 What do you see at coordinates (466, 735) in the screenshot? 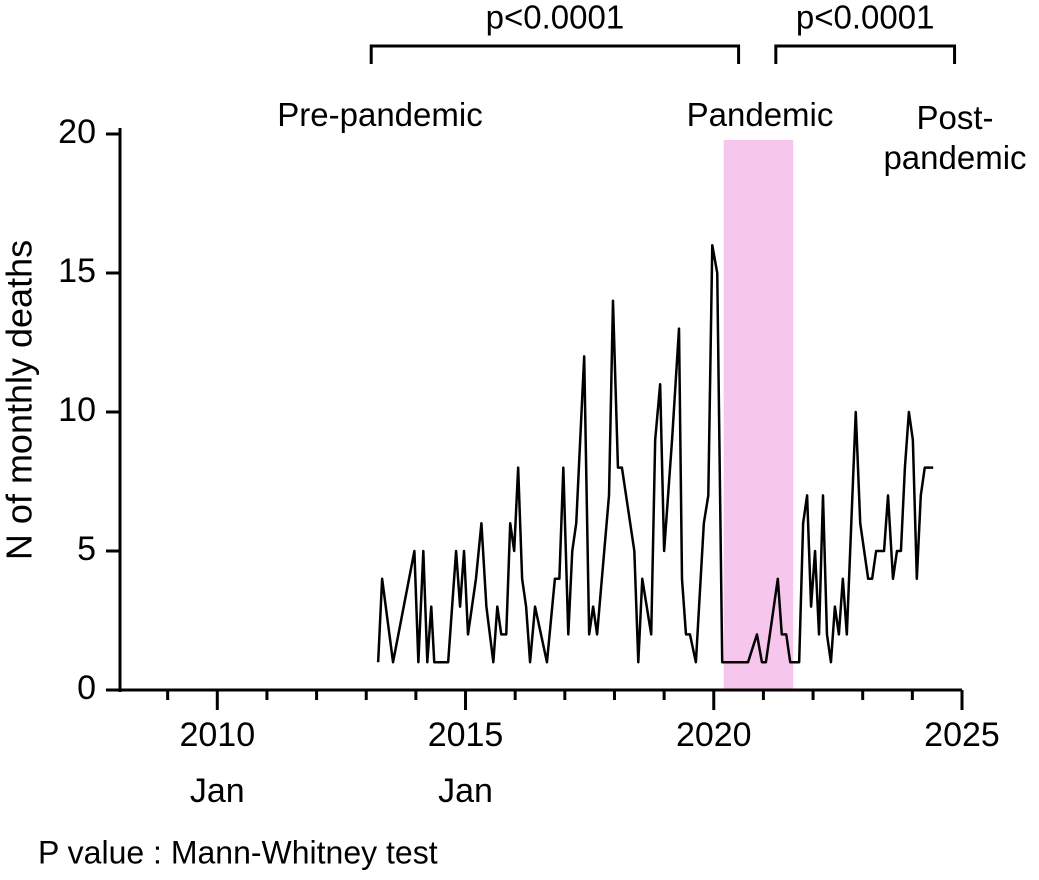
I see `x-tick-label: 2015` at bounding box center [466, 735].